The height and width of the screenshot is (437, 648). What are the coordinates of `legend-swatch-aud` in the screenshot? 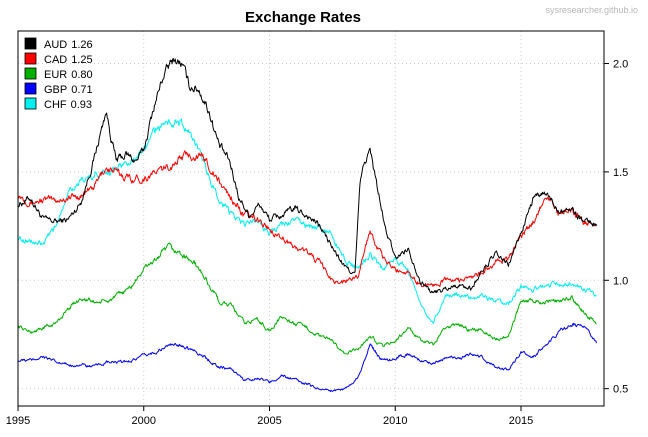 It's located at (30, 43).